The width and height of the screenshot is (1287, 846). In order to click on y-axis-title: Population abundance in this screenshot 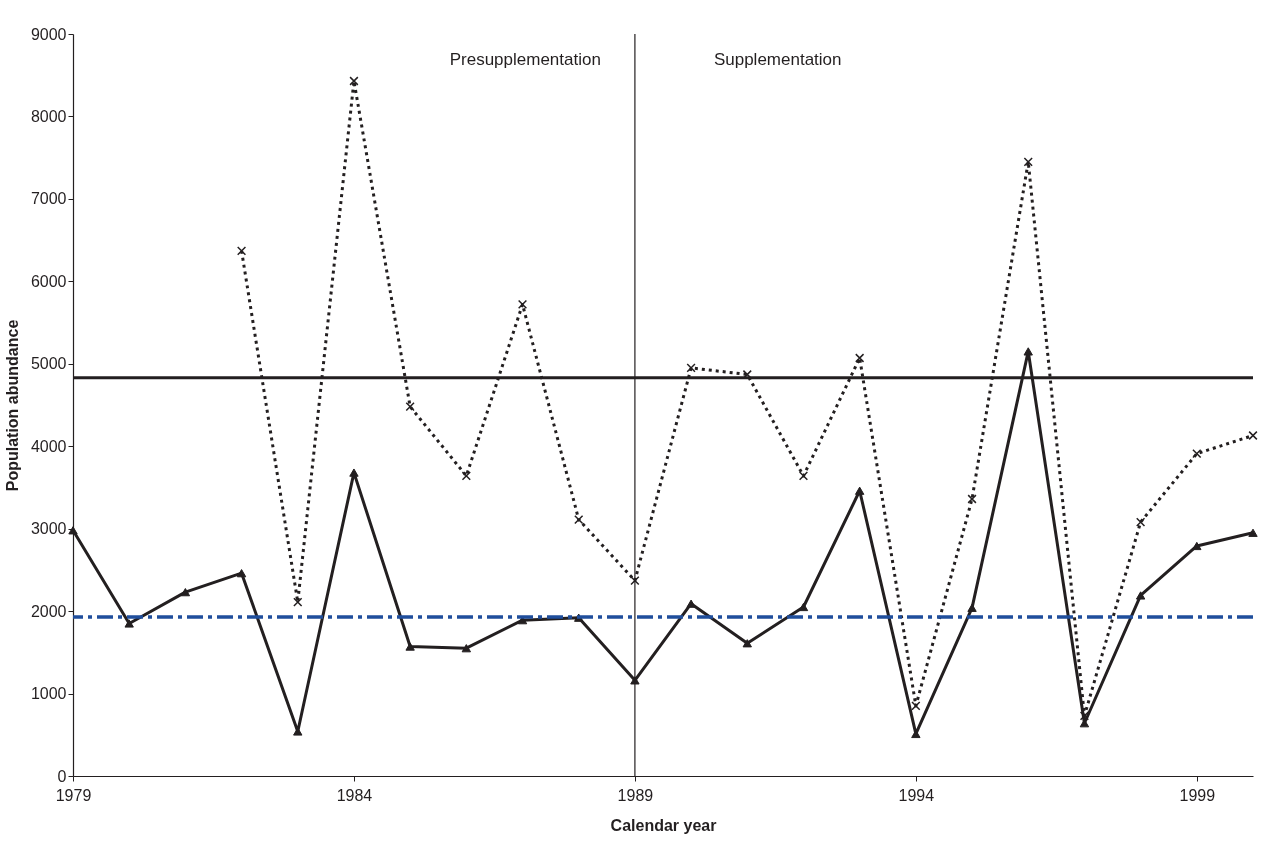, I will do `click(12, 405)`.